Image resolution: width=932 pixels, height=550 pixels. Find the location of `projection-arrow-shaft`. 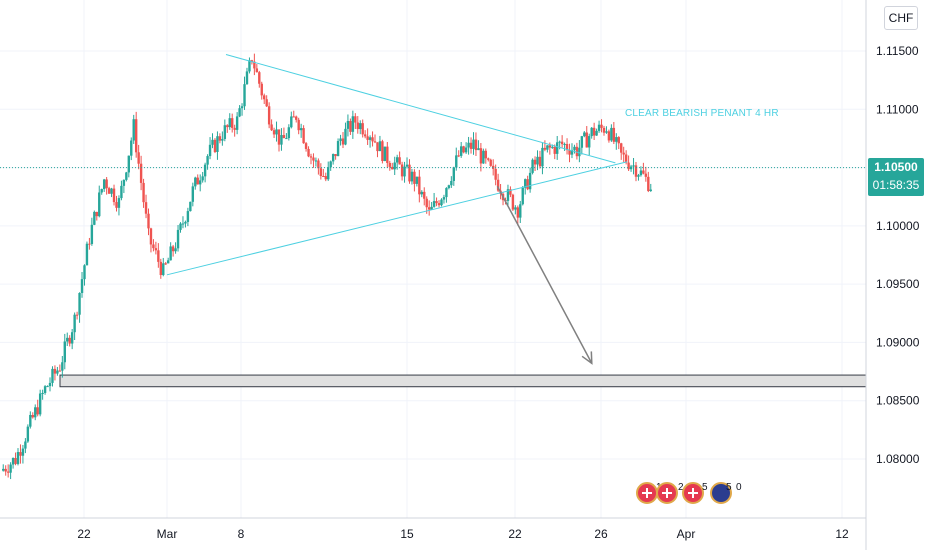

projection-arrow-shaft is located at coordinates (544, 274).